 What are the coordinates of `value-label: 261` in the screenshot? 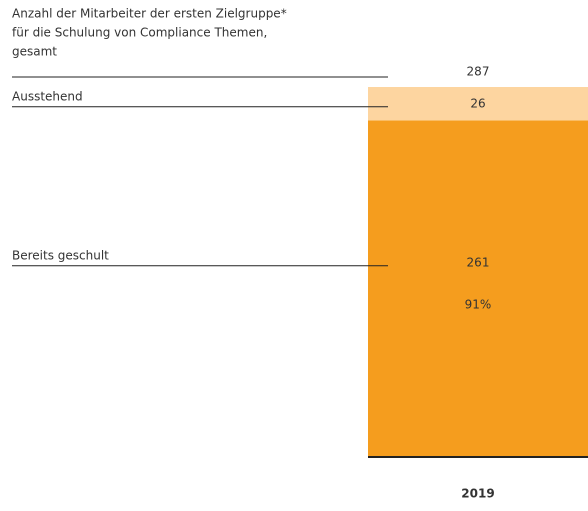 It's located at (478, 262).